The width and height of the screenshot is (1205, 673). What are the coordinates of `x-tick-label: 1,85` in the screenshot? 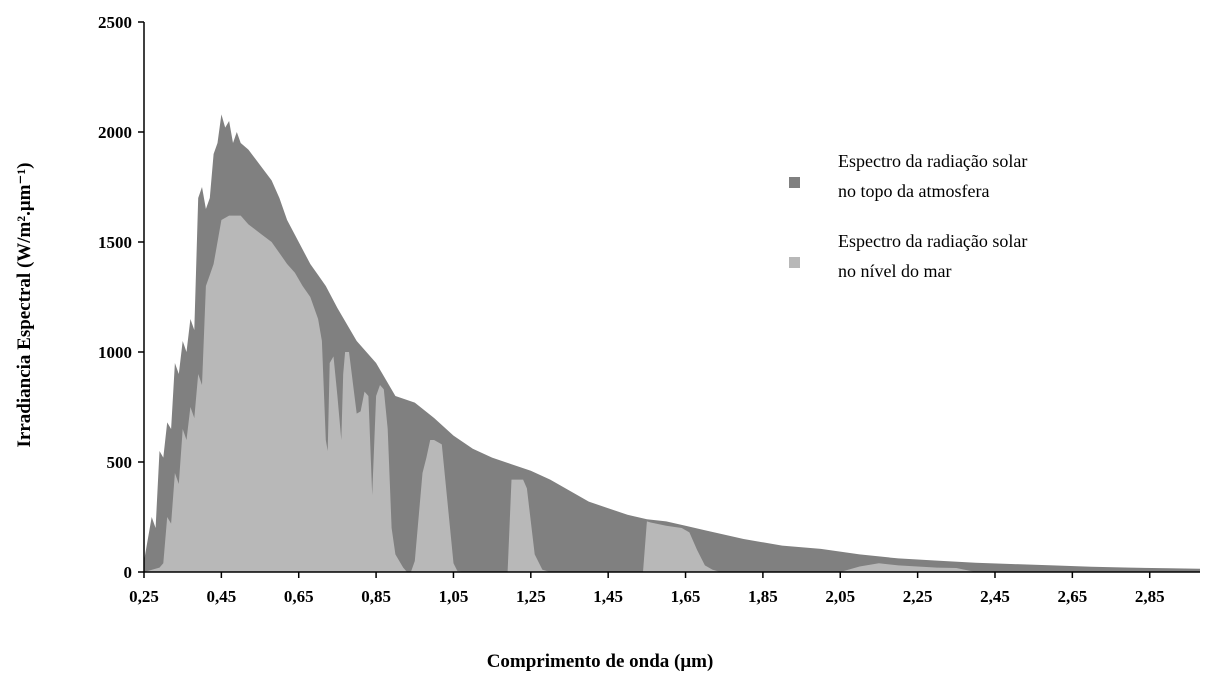 It's located at (763, 596).